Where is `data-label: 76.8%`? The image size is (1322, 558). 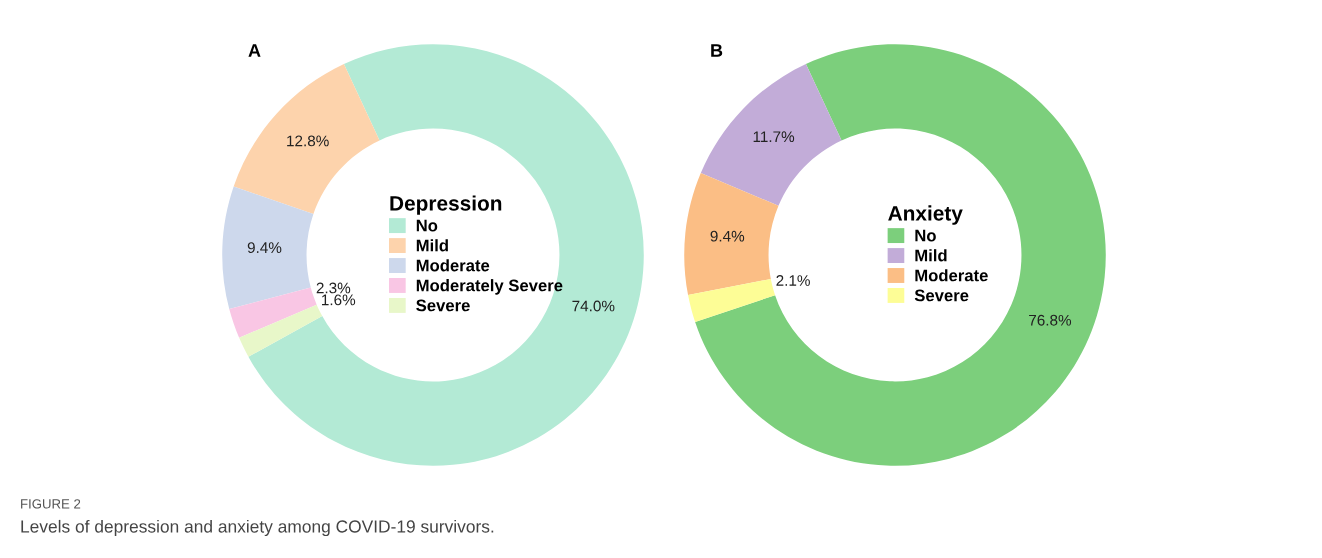 data-label: 76.8% is located at coordinates (1050, 320).